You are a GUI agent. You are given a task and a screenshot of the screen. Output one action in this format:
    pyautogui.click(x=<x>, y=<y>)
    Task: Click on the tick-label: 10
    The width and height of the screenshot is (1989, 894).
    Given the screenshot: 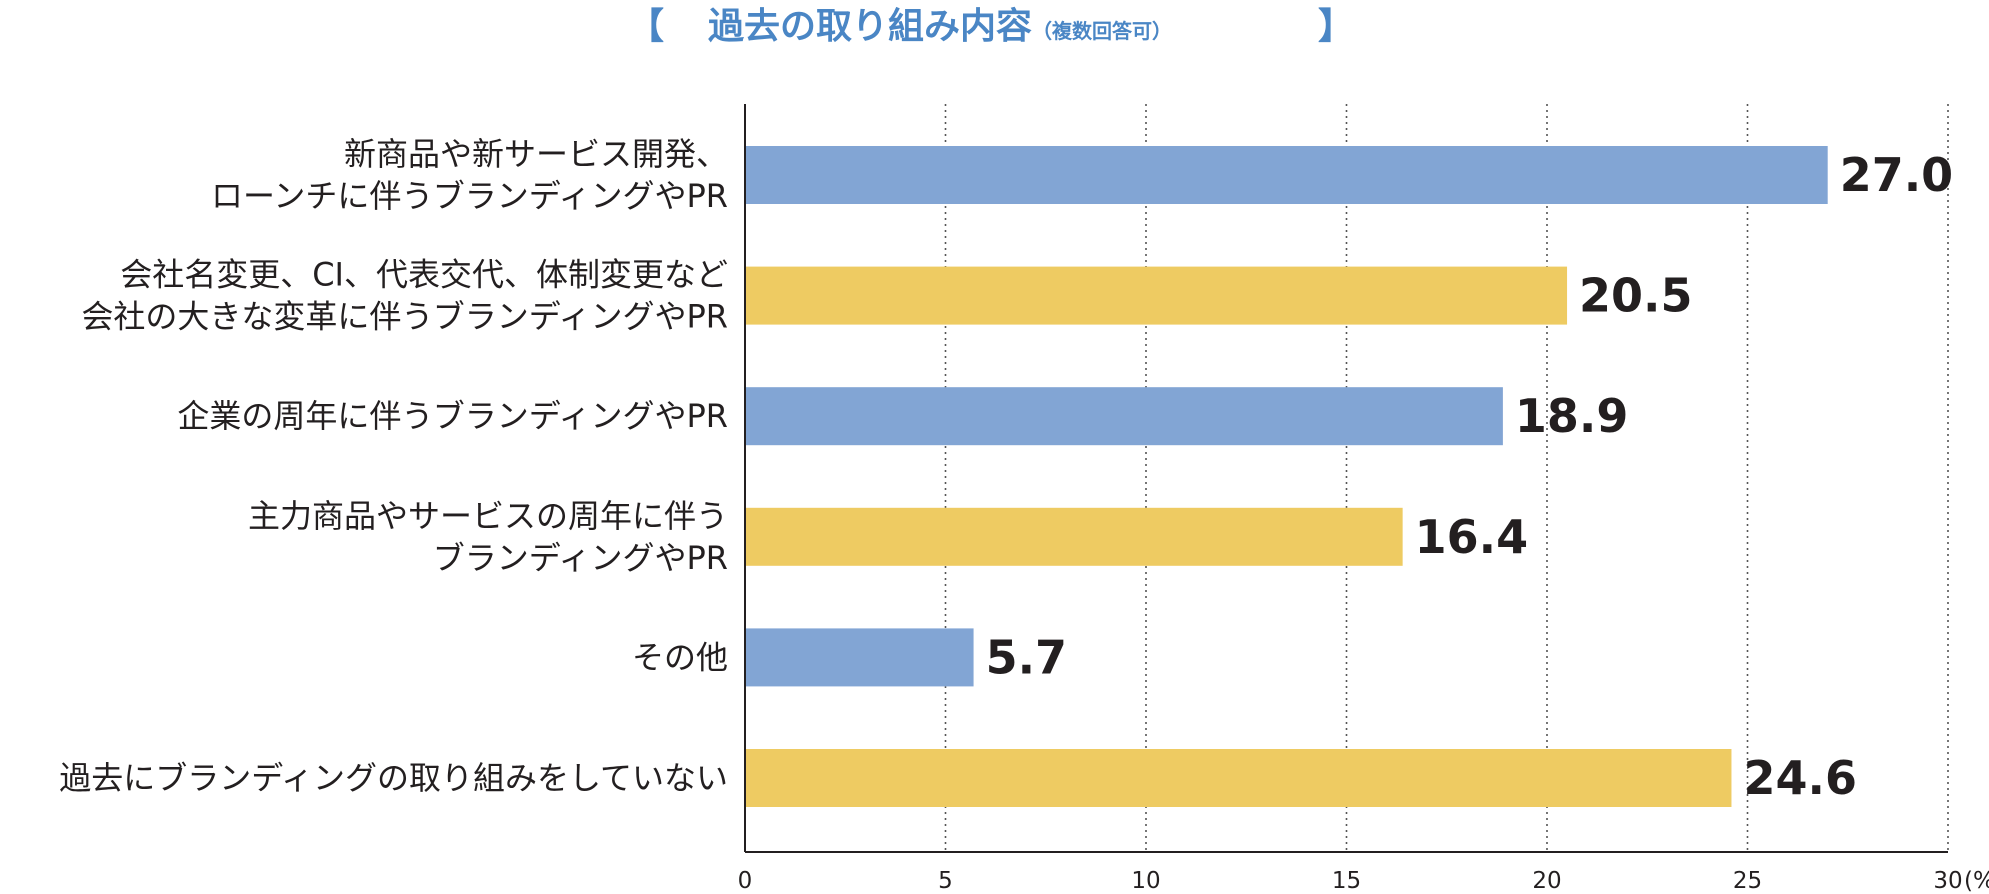 What is the action you would take?
    pyautogui.click(x=1145, y=881)
    